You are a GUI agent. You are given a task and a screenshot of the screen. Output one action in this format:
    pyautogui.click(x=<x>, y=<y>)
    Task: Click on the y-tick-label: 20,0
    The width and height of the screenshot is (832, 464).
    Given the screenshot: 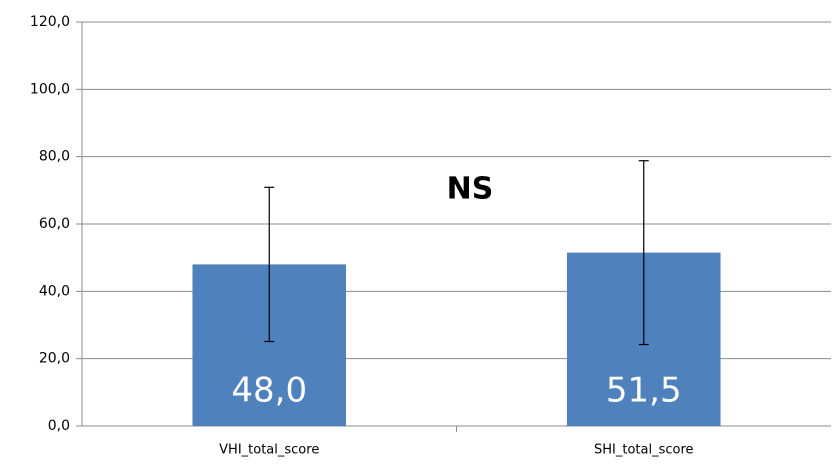 What is the action you would take?
    pyautogui.click(x=54, y=359)
    